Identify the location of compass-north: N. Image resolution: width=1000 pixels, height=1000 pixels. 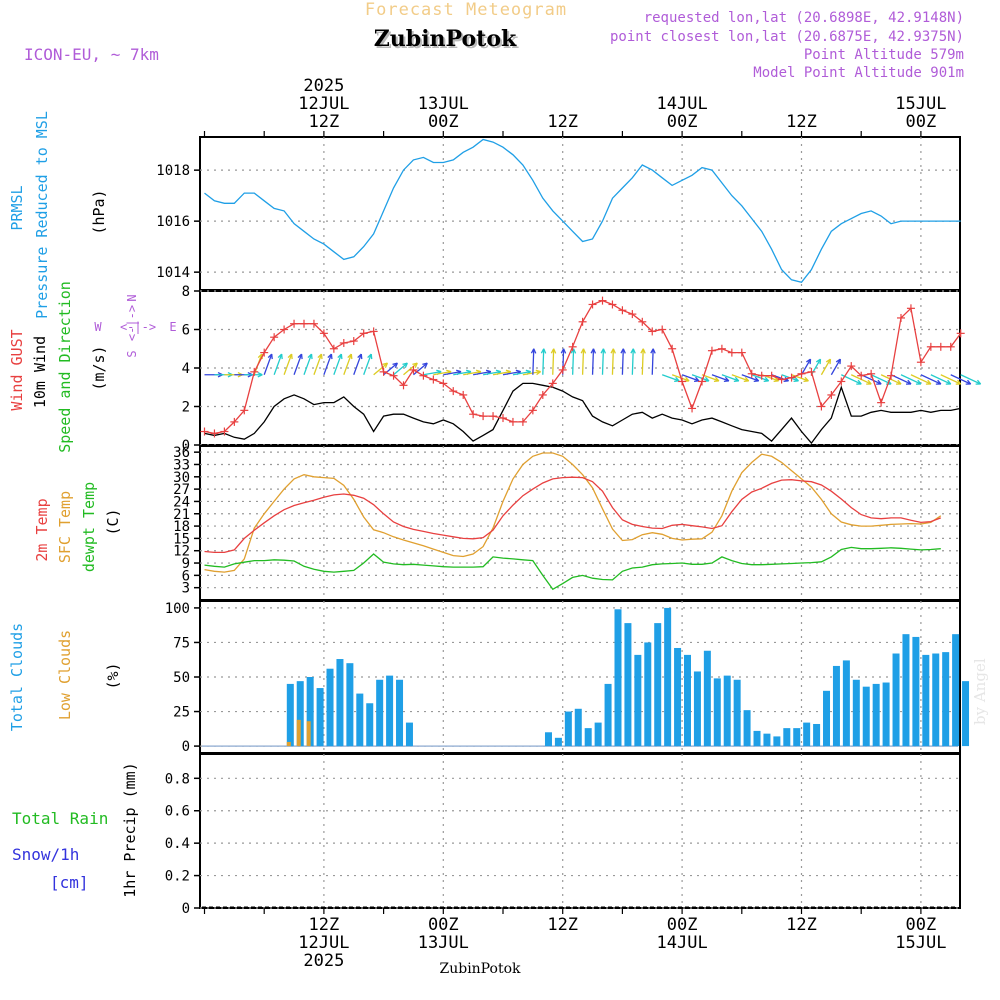
(132, 297).